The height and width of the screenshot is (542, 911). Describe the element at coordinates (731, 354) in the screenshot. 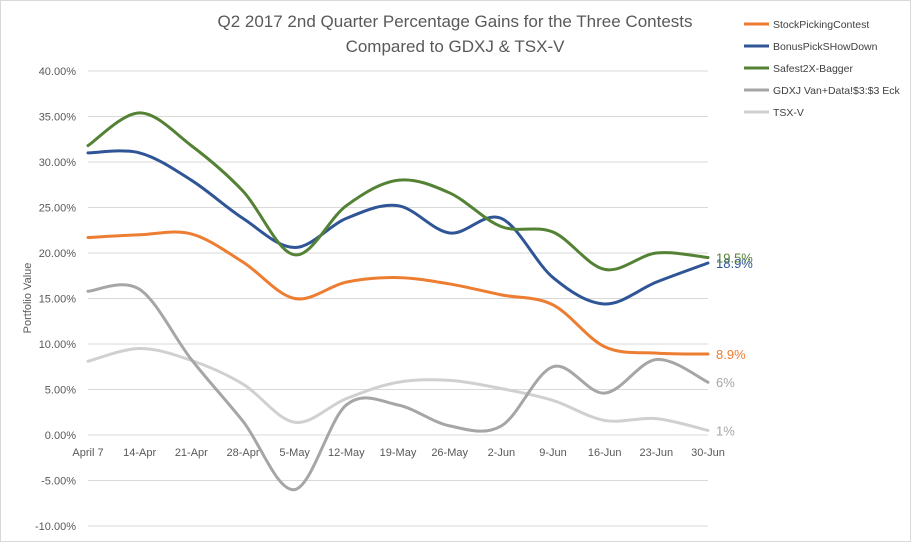

I see `end-label-0: 8.9%` at that location.